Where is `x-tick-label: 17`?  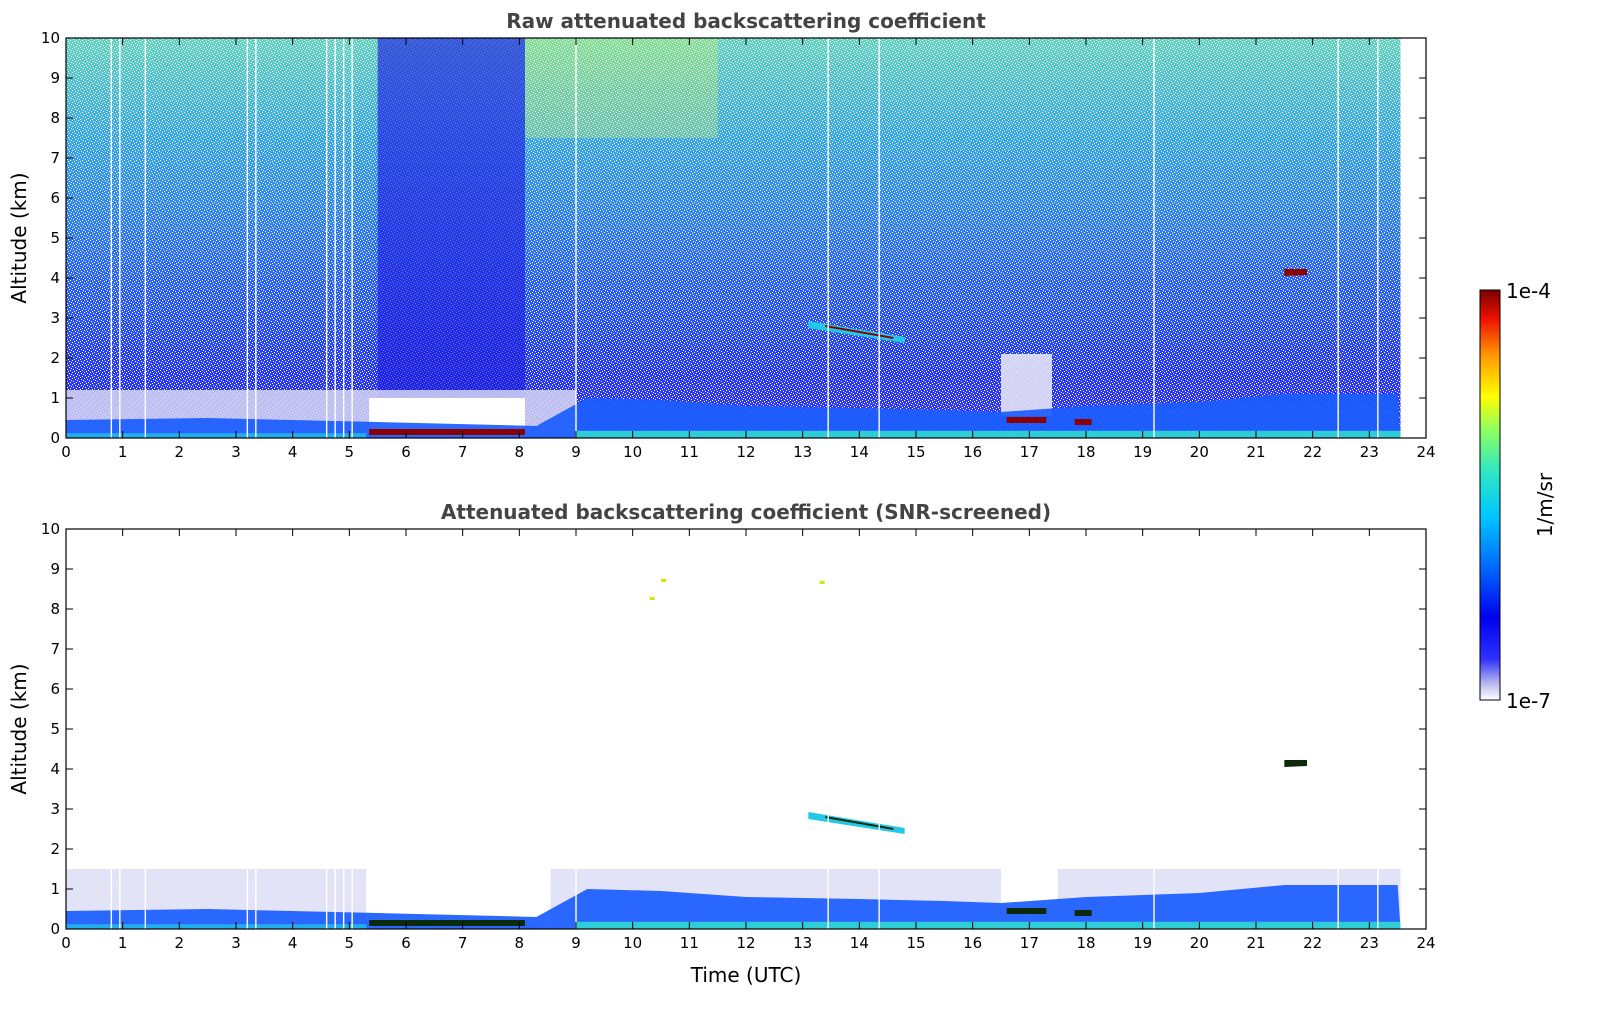 x-tick-label: 17 is located at coordinates (1029, 452).